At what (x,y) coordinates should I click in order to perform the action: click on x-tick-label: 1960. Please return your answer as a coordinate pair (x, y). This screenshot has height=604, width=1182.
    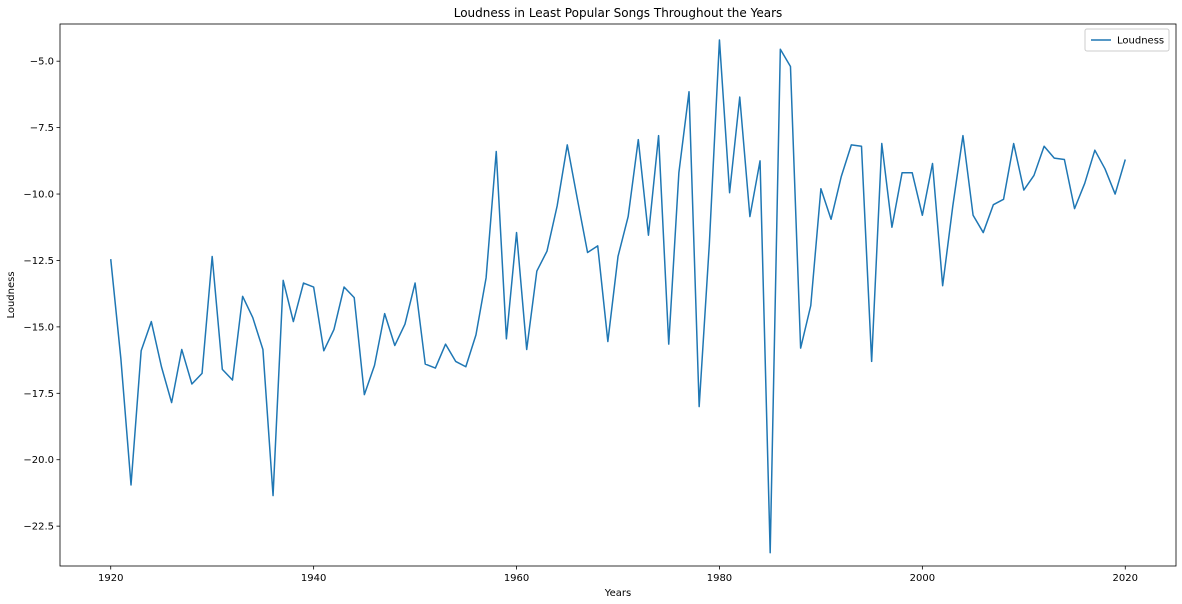
    Looking at the image, I should click on (516, 578).